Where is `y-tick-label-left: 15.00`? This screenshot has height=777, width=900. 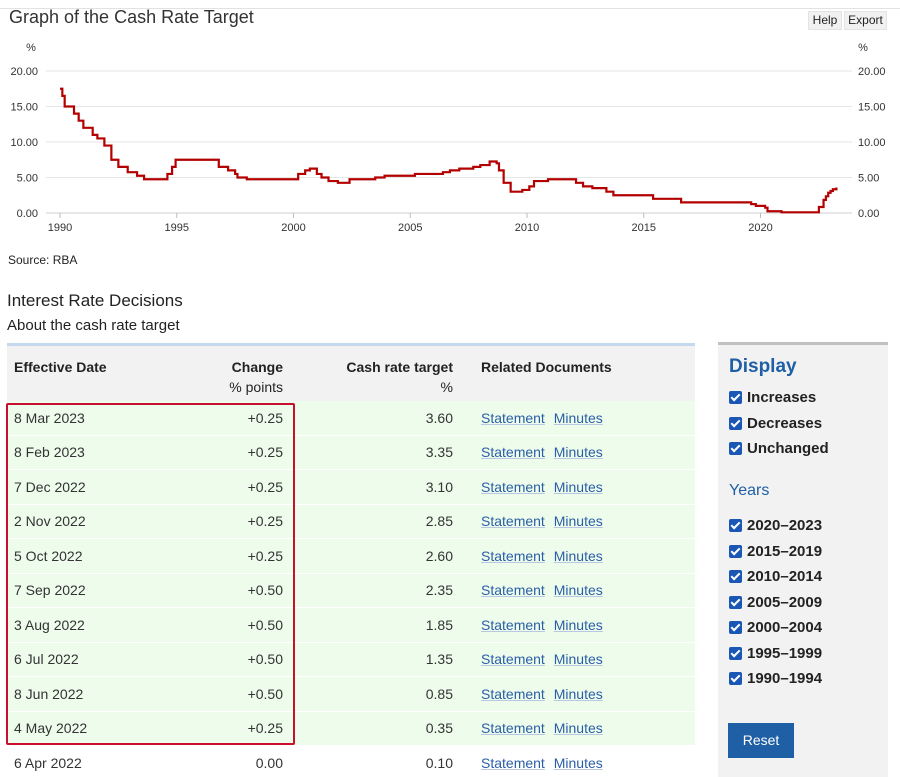
y-tick-label-left: 15.00 is located at coordinates (24, 108).